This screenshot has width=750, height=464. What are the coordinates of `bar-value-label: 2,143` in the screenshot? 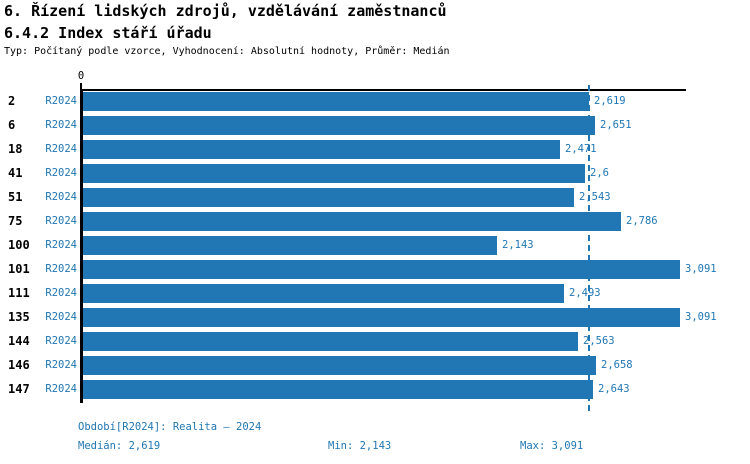 It's located at (518, 245).